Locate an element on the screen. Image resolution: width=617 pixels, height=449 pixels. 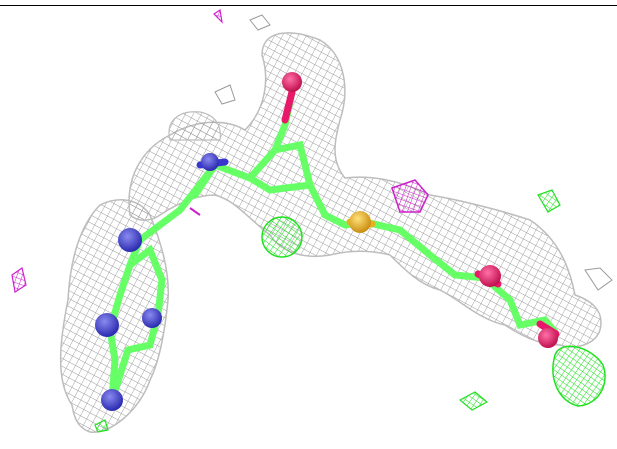
sulfur-atom is located at coordinates (360, 222).